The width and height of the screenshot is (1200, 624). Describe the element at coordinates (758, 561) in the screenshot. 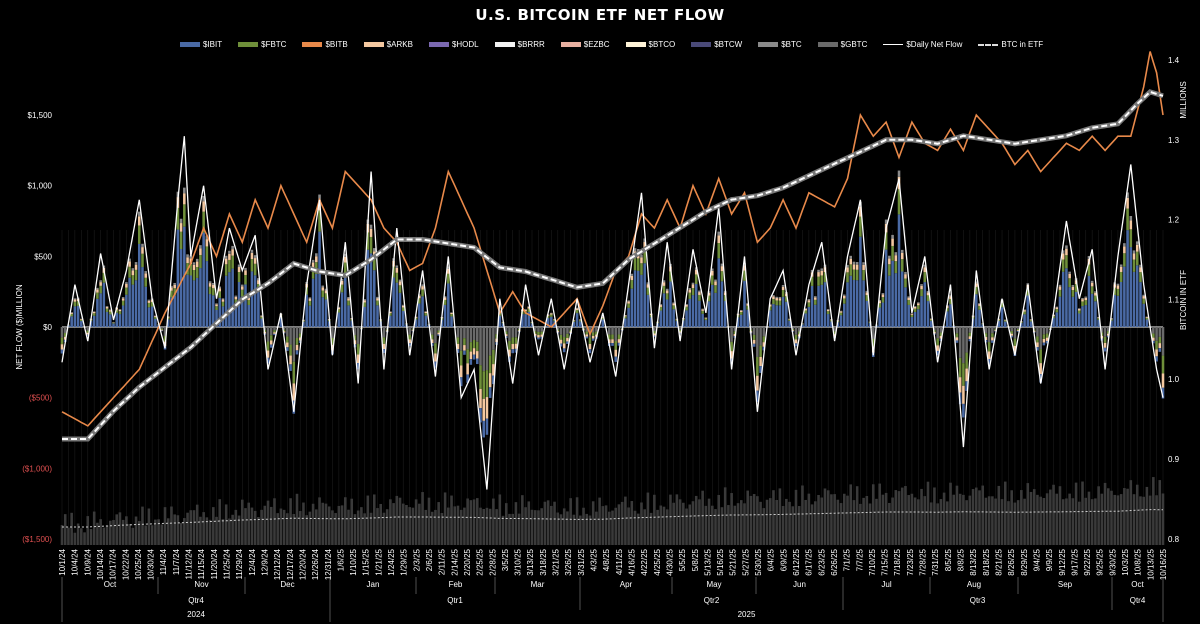

I see `x-date-label: 5/30/25` at that location.